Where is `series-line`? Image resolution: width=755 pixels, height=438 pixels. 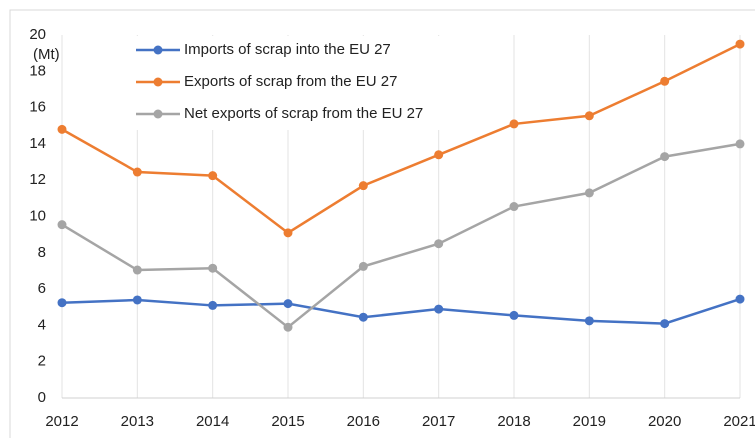
series-line is located at coordinates (401, 311).